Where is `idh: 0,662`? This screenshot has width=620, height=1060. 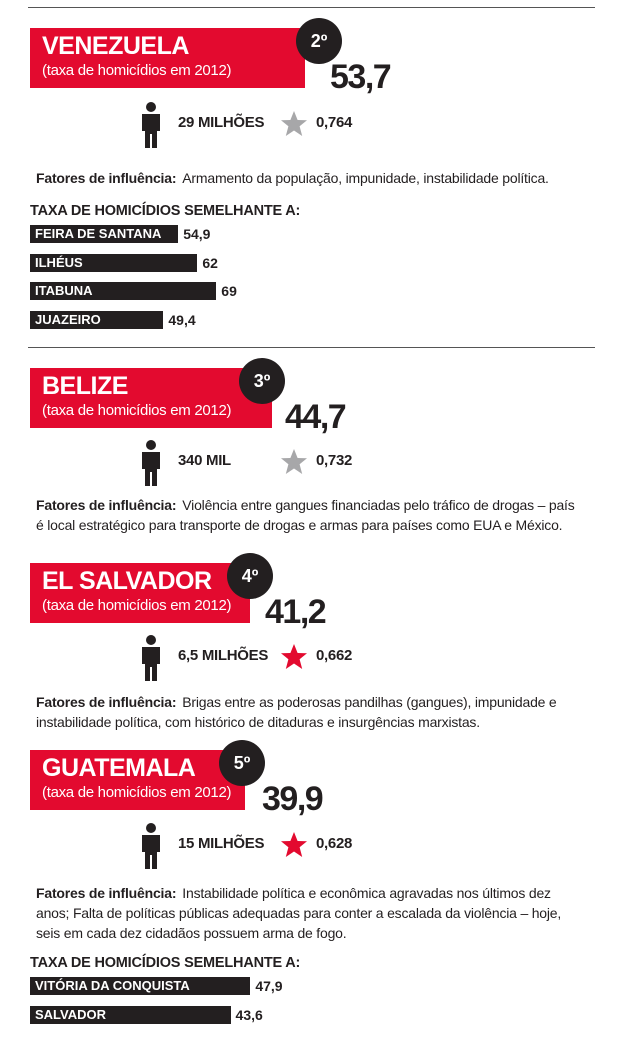 idh: 0,662 is located at coordinates (334, 655).